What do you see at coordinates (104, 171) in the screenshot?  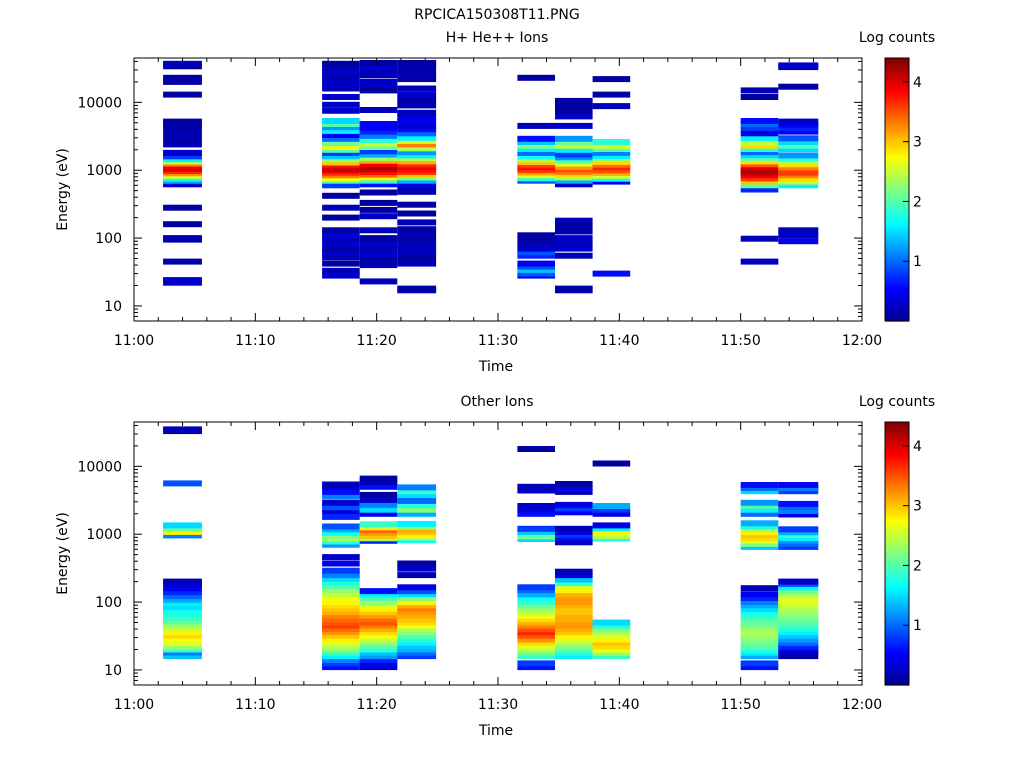 I see `y-tick-label: 1000` at bounding box center [104, 171].